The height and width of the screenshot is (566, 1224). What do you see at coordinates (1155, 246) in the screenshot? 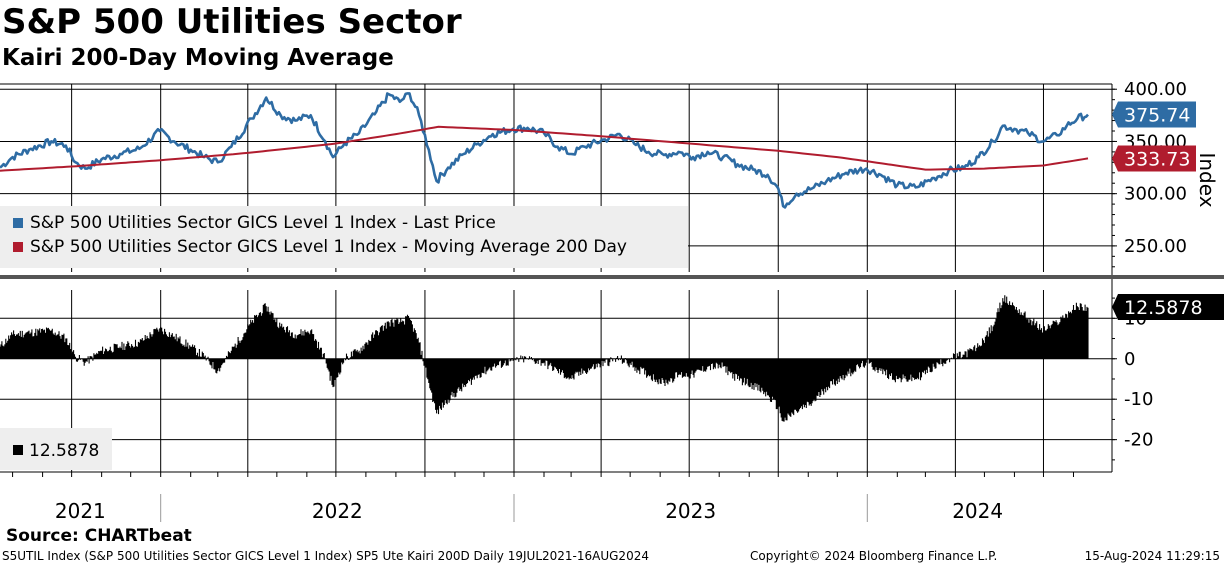
I see `upper-y-tick-label: 250.00` at bounding box center [1155, 246].